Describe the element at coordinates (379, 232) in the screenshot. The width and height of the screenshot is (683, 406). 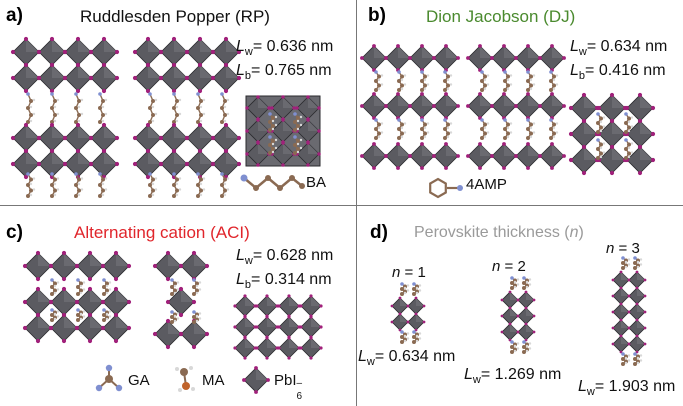
I see `panel-d-letter: d)` at that location.